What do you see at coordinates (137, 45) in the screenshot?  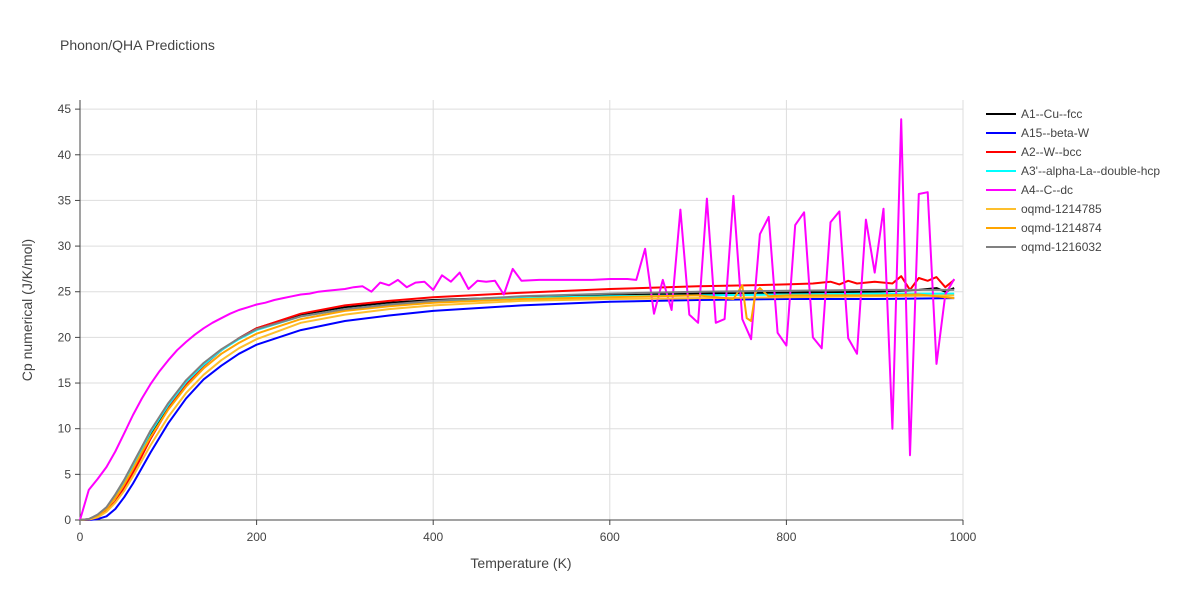 I see `chart-title: Phonon/QHA Predictions` at bounding box center [137, 45].